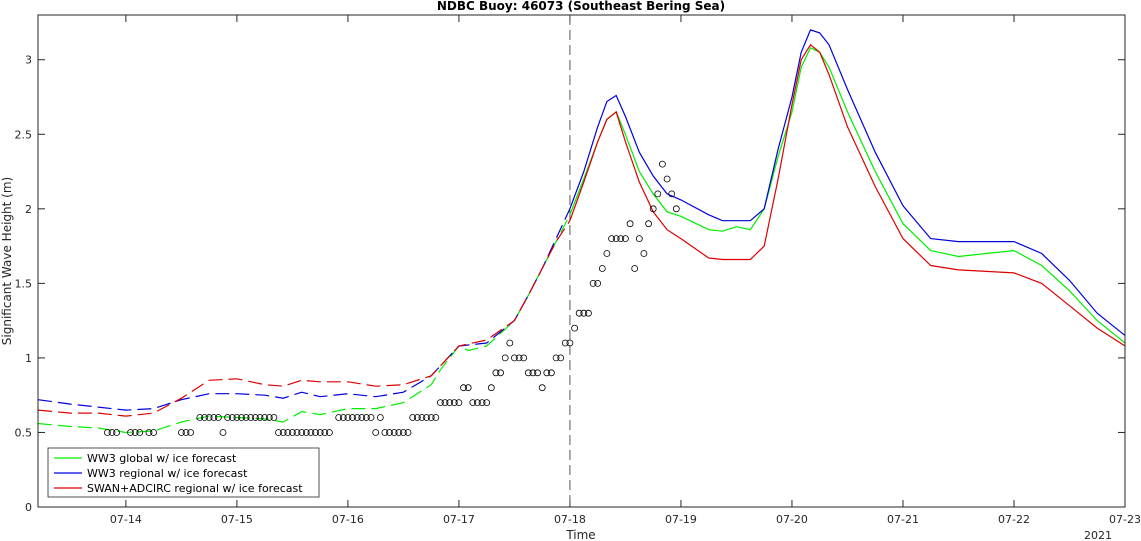 This screenshot has width=1141, height=541. What do you see at coordinates (570, 519) in the screenshot?
I see `x-tick-label: 07-18` at bounding box center [570, 519].